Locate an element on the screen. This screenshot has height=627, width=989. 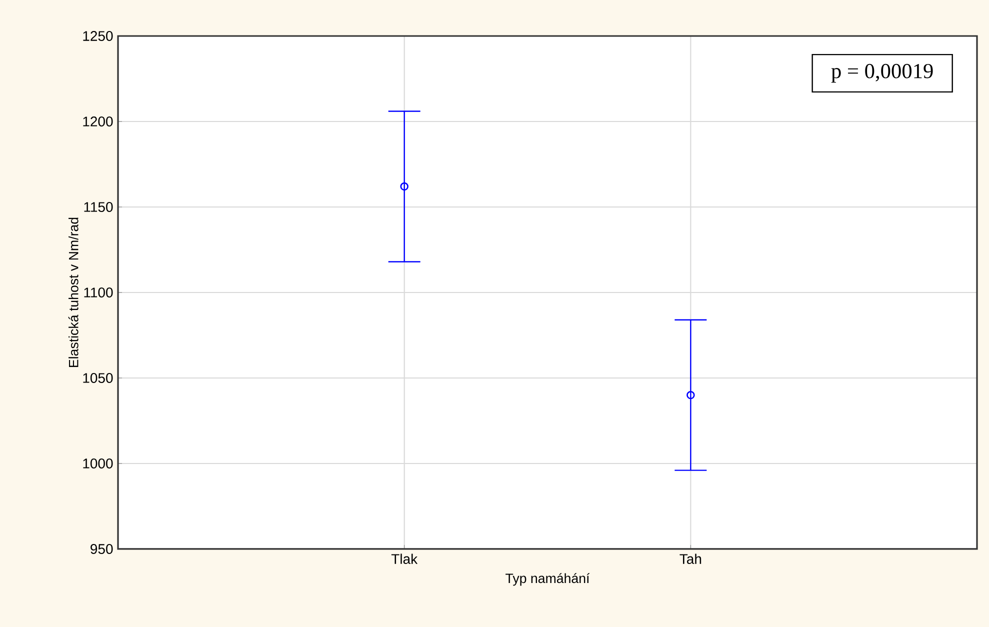
y-tick-label: 1050 is located at coordinates (98, 378).